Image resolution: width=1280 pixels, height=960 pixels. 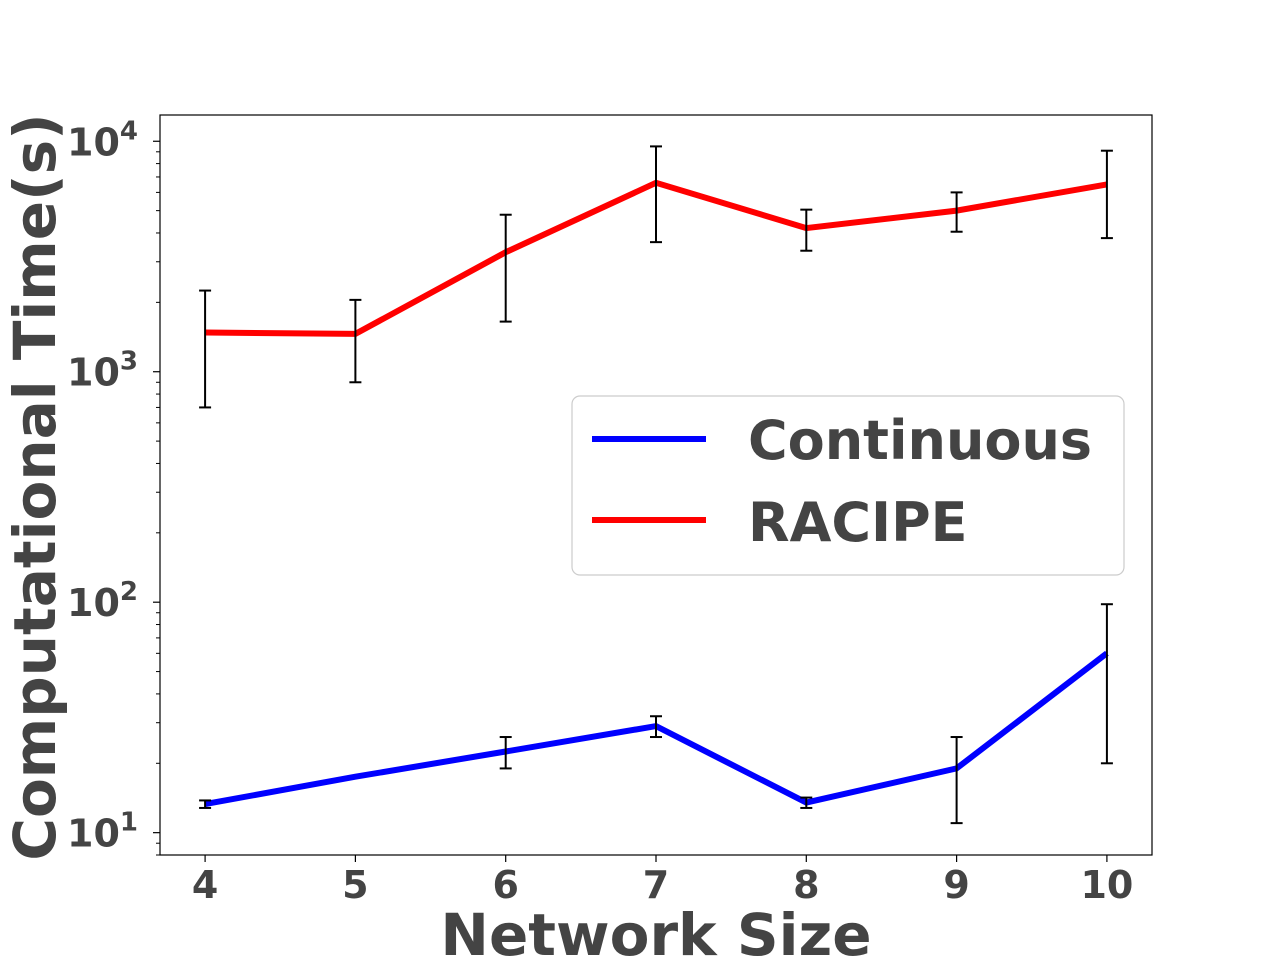 What do you see at coordinates (102, 601) in the screenshot?
I see `y-tick-label: 10²` at bounding box center [102, 601].